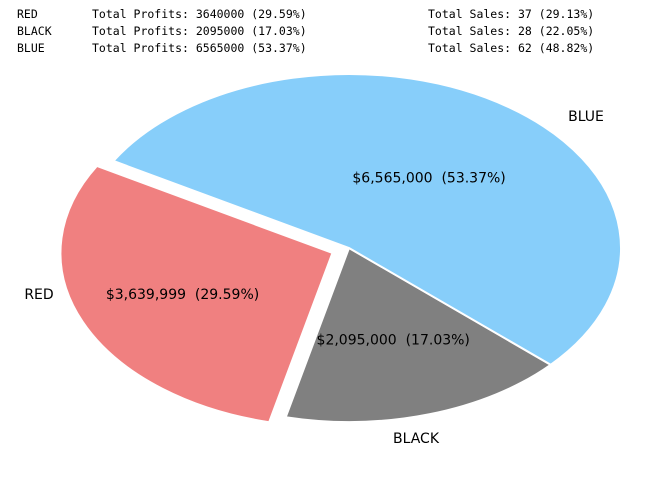  Describe the element at coordinates (31, 48) in the screenshot. I see `summary-name: BLUE` at that location.